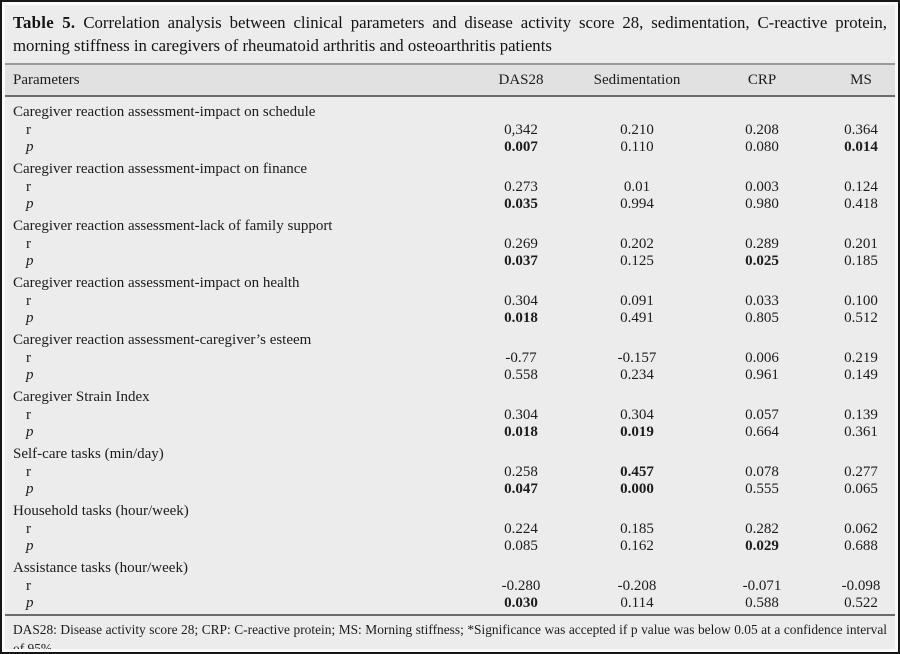 This screenshot has height=654, width=900. Describe the element at coordinates (861, 147) in the screenshot. I see `value-cell: 0.014` at that location.